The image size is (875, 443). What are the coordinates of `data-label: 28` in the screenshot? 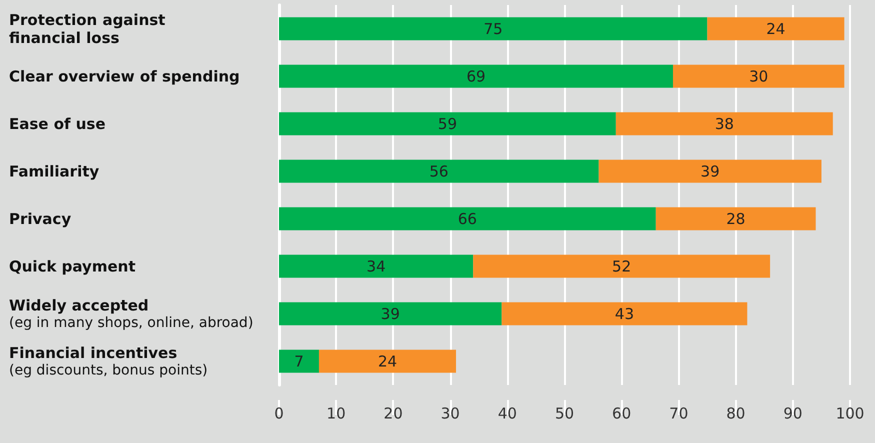 It's located at (736, 219).